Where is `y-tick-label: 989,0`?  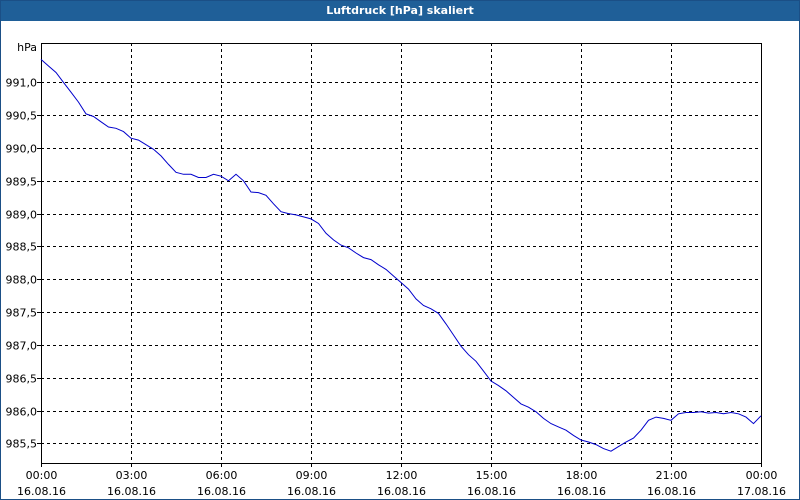 y-tick-label: 989,0 is located at coordinates (22, 215).